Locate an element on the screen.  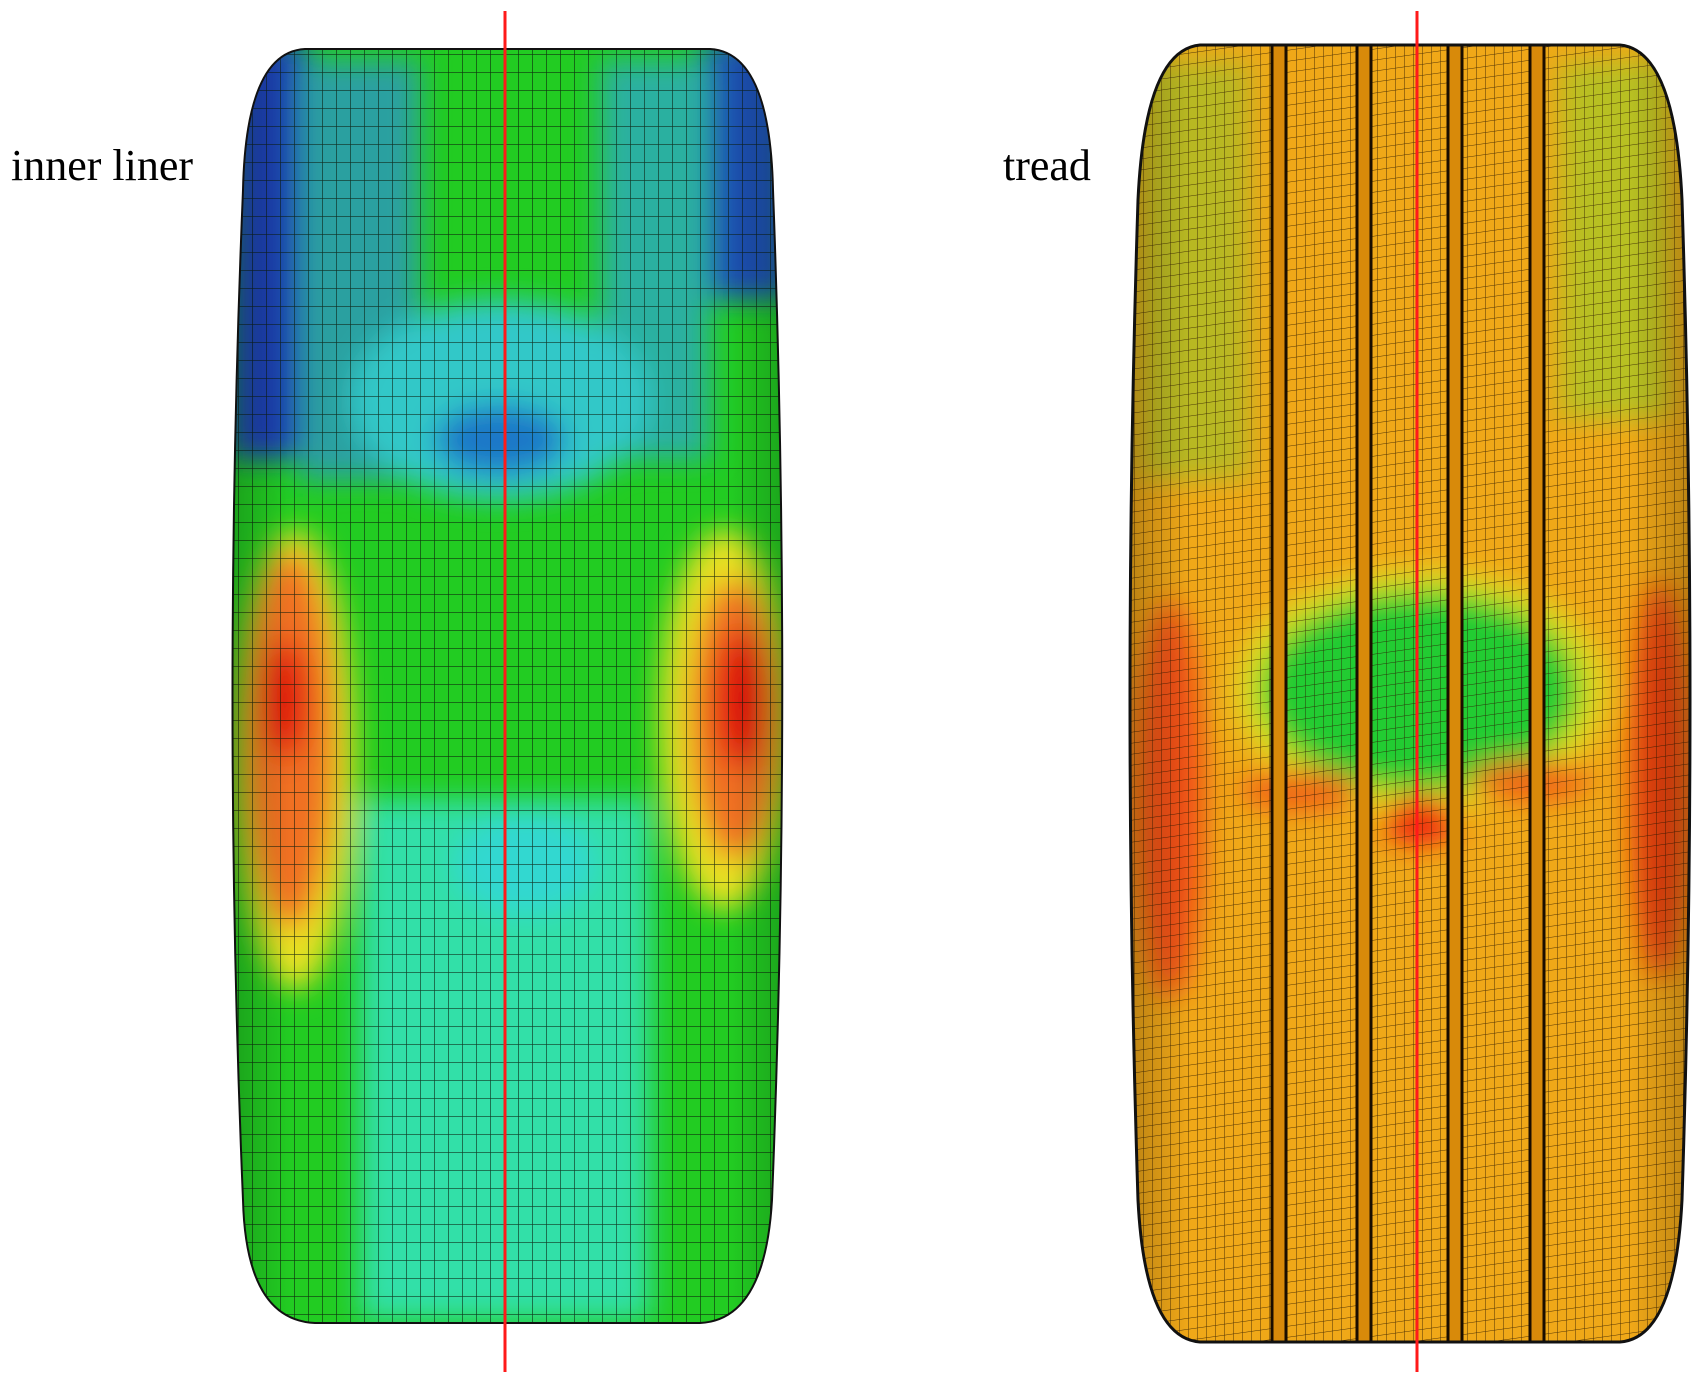
panel-label: inner liner is located at coordinates (102, 165).